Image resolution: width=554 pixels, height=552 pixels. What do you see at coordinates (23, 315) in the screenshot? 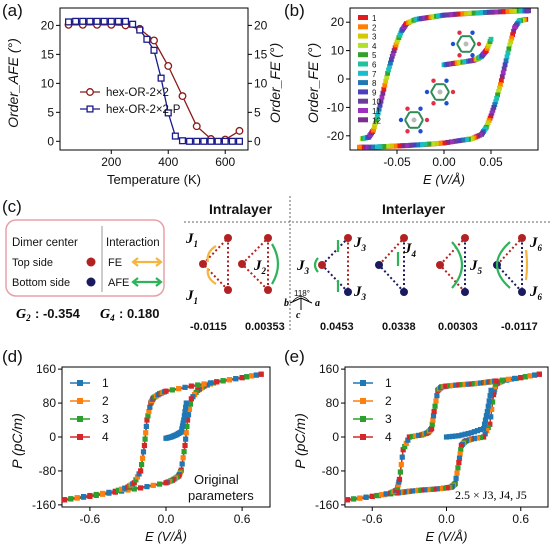
I see `g2-label: G2` at bounding box center [23, 315].